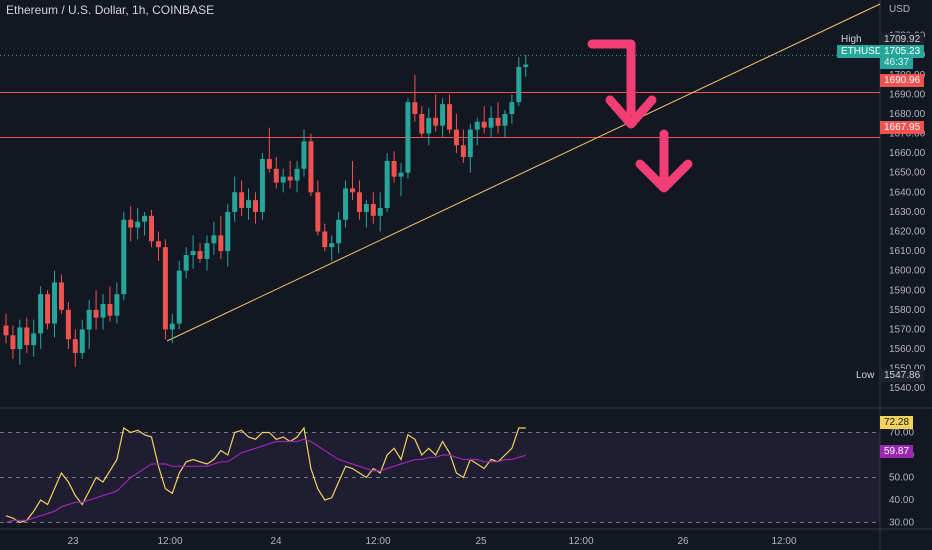 Image resolution: width=932 pixels, height=550 pixels. I want to click on symbol-tag: ETHUSD, so click(862, 51).